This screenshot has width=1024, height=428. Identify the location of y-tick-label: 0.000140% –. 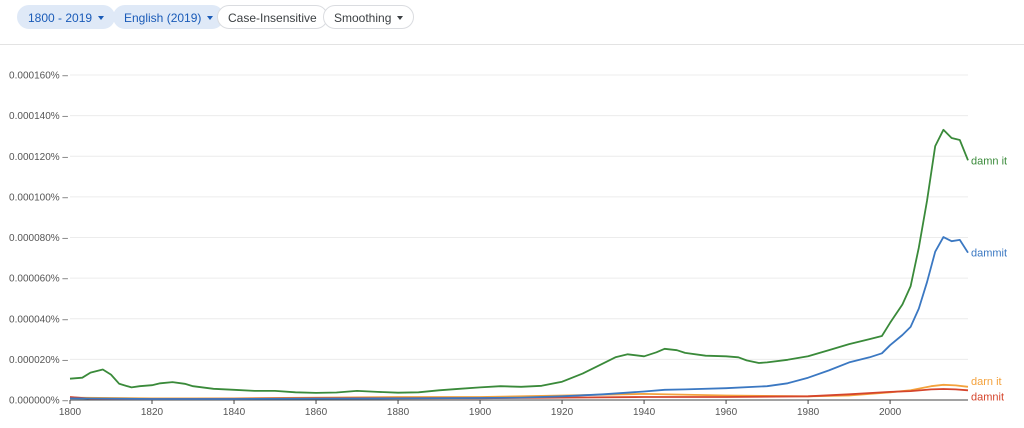
(38, 116).